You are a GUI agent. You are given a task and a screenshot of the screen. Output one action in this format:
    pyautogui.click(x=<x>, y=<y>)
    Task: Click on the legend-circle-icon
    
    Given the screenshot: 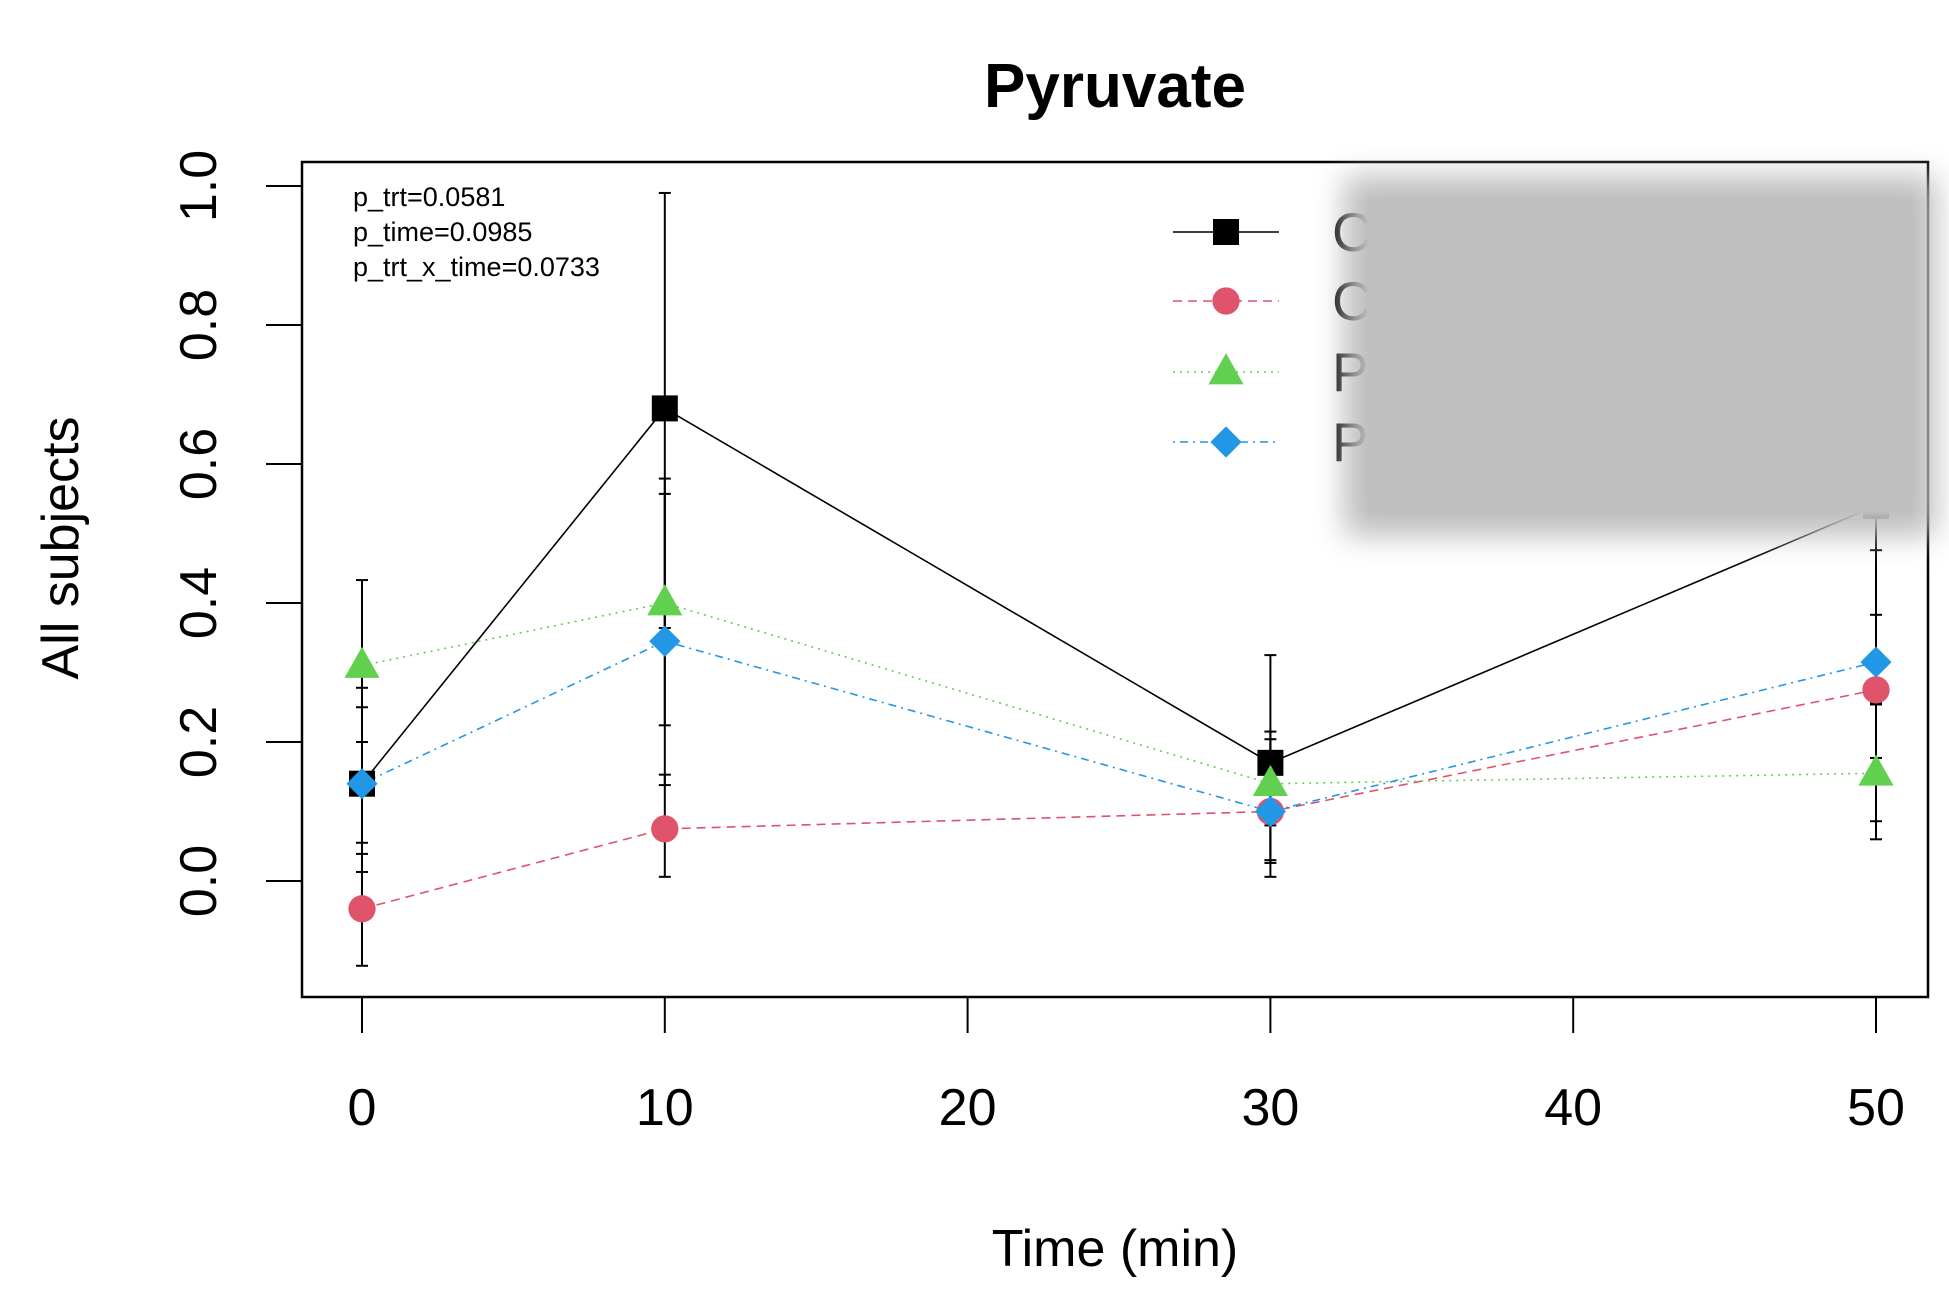 What is the action you would take?
    pyautogui.click(x=1226, y=301)
    